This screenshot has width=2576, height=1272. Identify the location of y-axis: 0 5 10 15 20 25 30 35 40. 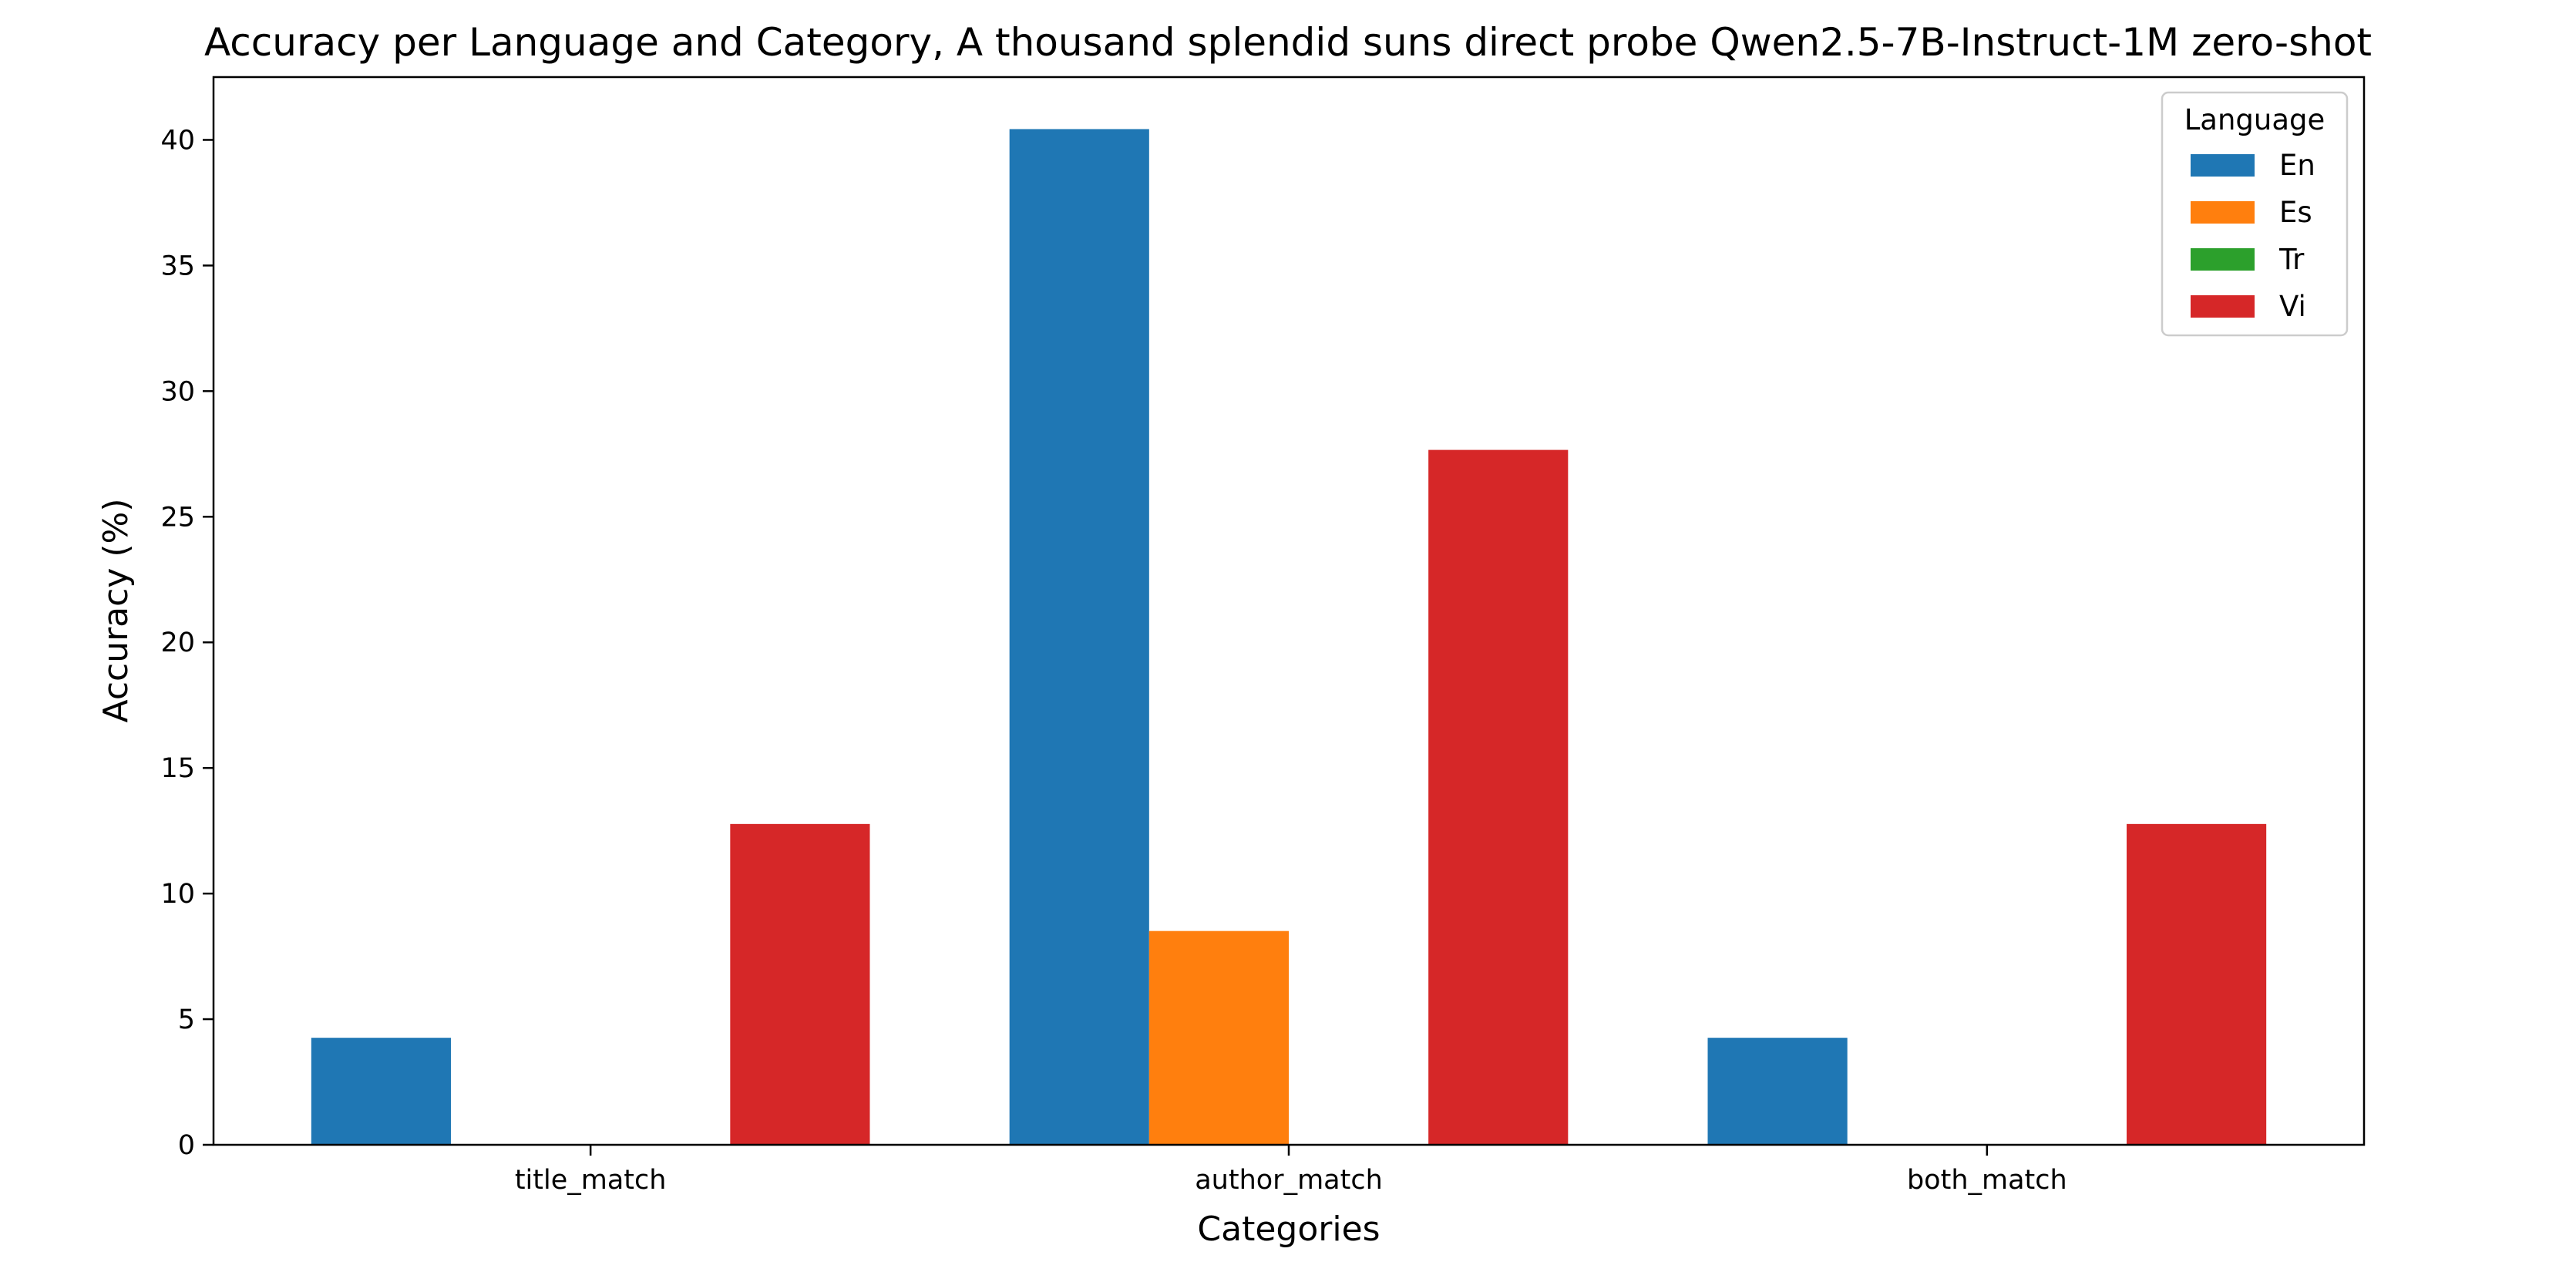
(187, 643).